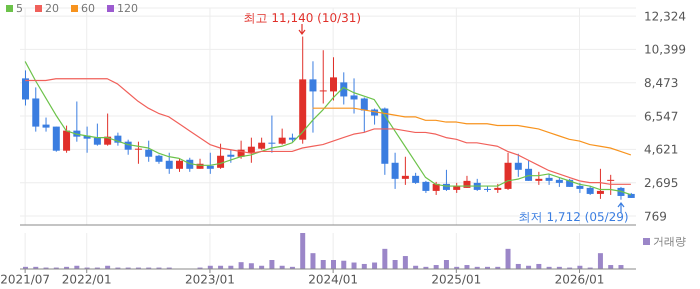 This screenshot has height=289, width=700. I want to click on x-tick-label: 2025/01, so click(456, 279).